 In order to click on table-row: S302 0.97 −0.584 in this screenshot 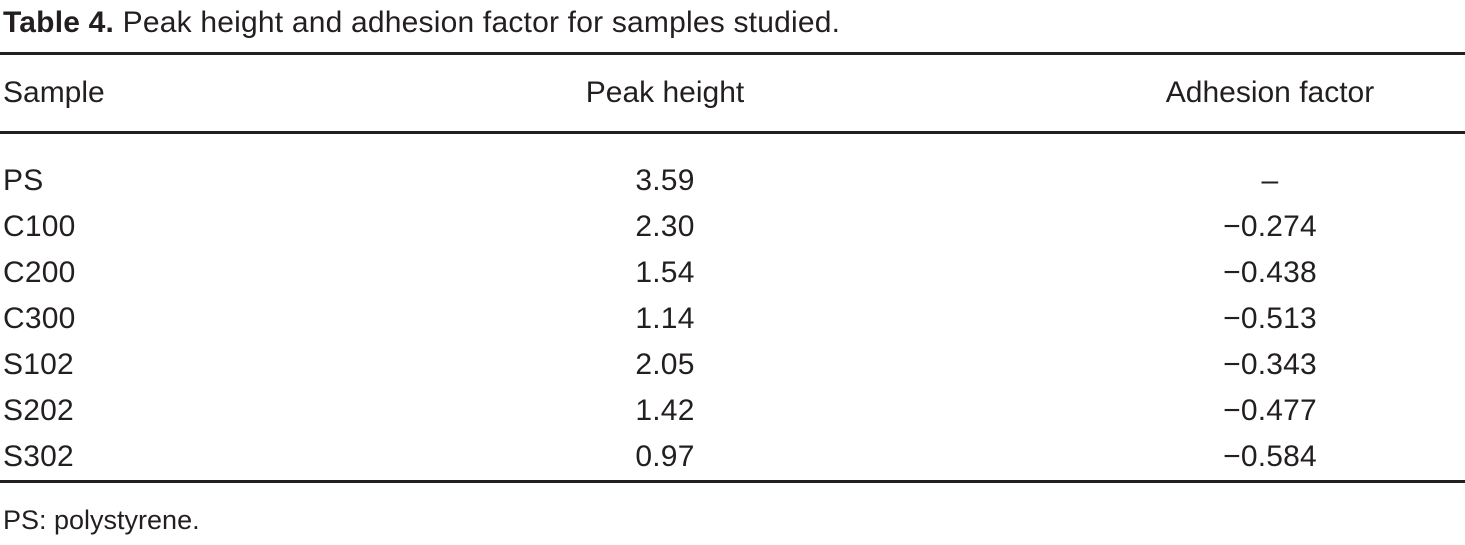, I will do `click(732, 458)`.